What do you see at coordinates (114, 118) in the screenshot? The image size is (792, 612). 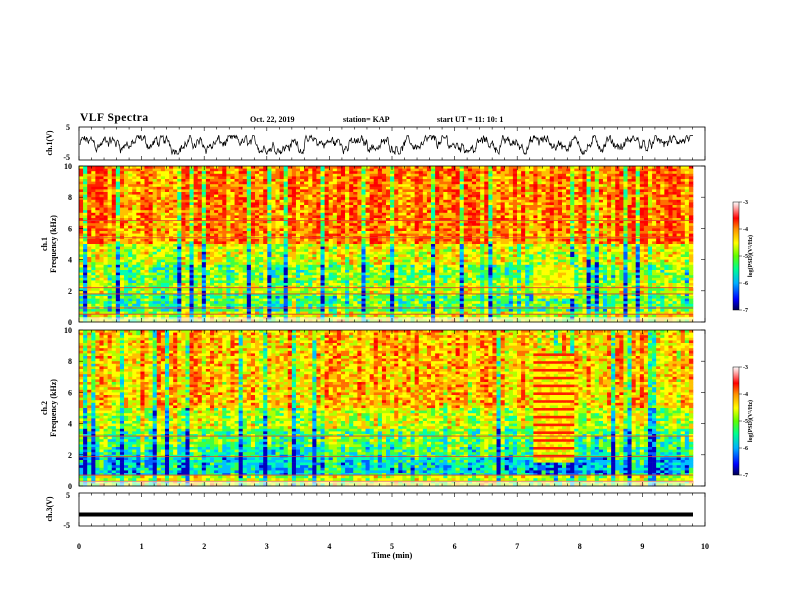 I see `figure-title: VLF Spectra` at bounding box center [114, 118].